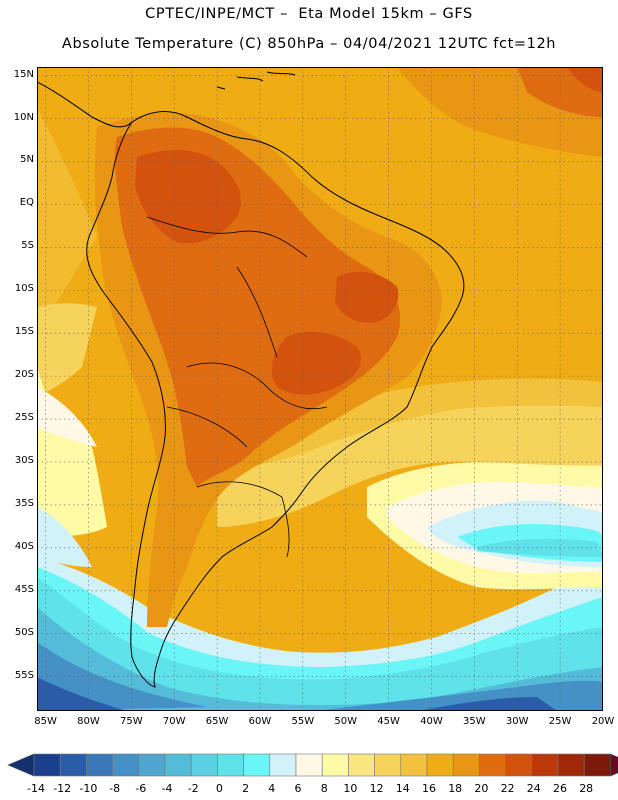 Image resolution: width=618 pixels, height=800 pixels. What do you see at coordinates (507, 788) in the screenshot?
I see `colorbar-label: 22` at bounding box center [507, 788].